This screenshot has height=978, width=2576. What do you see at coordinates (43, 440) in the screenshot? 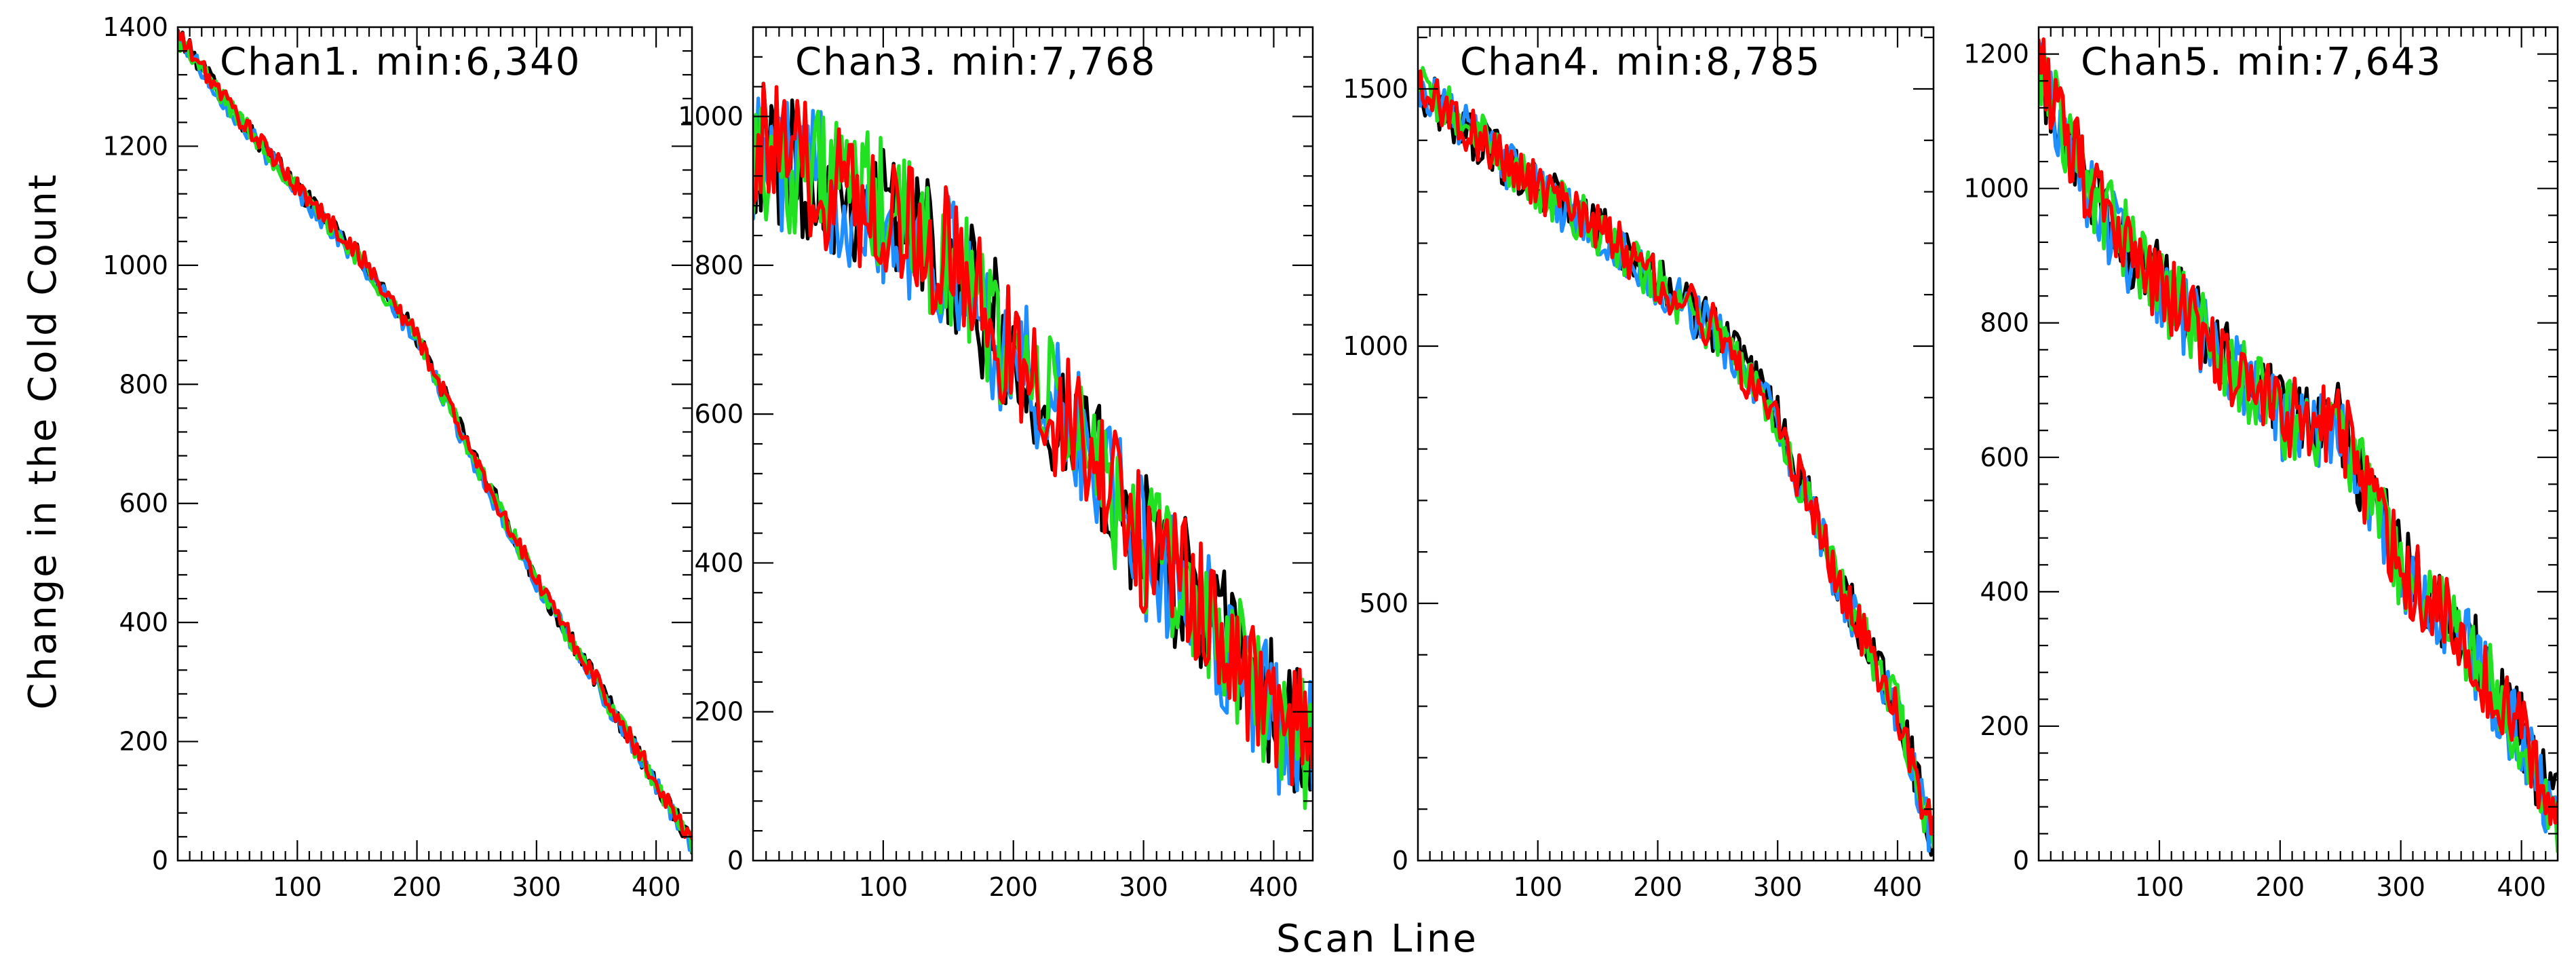
I see `y-axis-label: Change in the Cold Count` at bounding box center [43, 440].